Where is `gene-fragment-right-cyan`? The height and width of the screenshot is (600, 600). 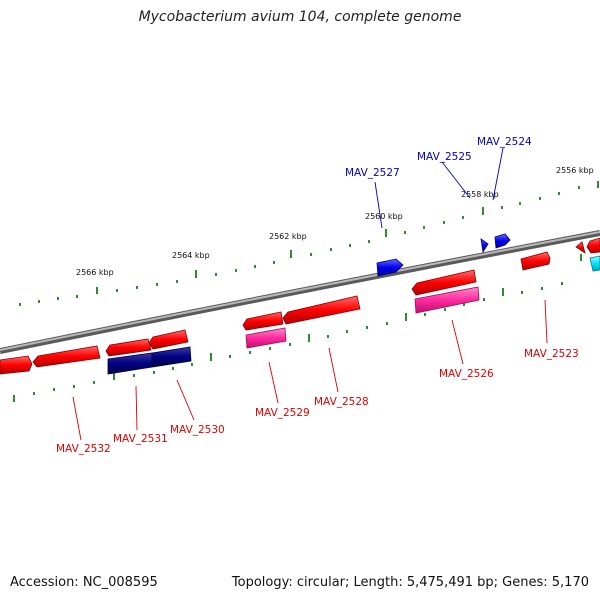
gene-fragment-right-cyan is located at coordinates (594, 263).